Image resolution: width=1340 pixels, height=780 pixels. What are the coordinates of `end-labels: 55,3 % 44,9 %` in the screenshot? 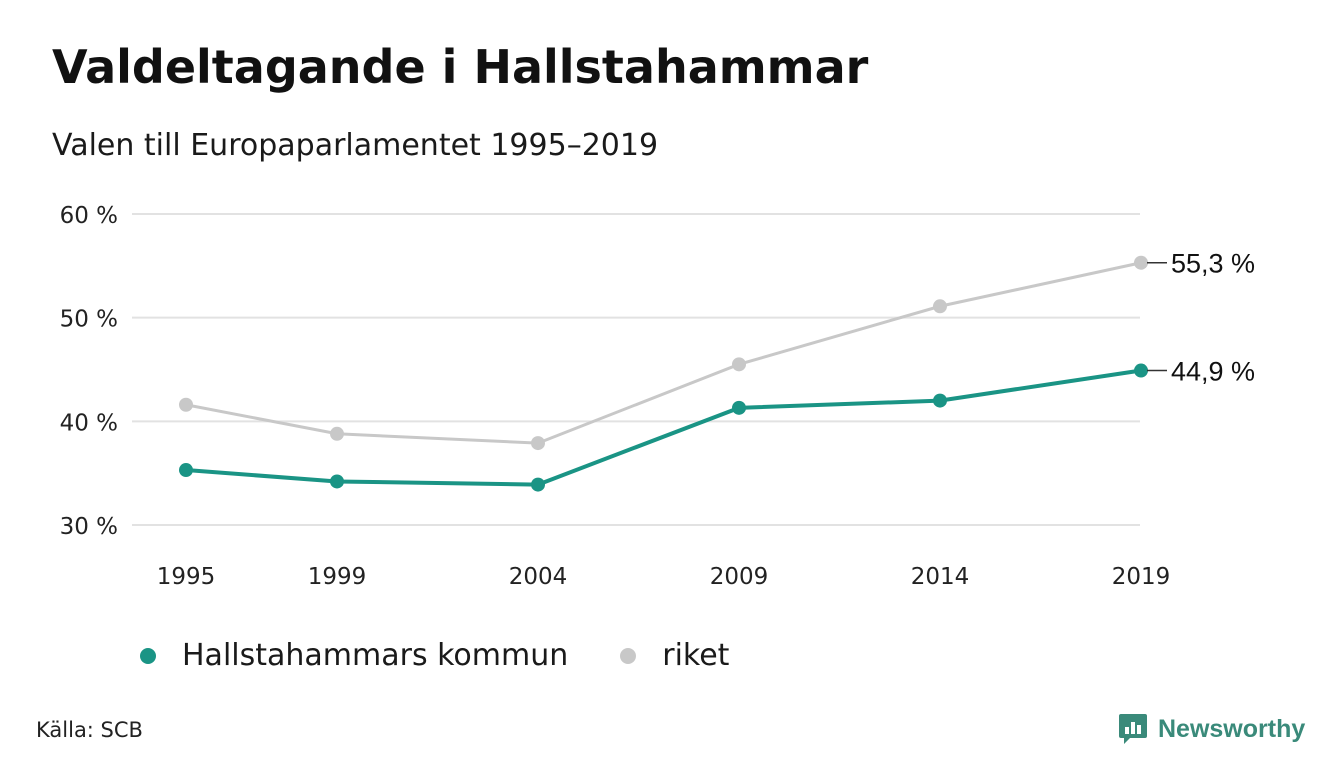 It's located at (1201, 318).